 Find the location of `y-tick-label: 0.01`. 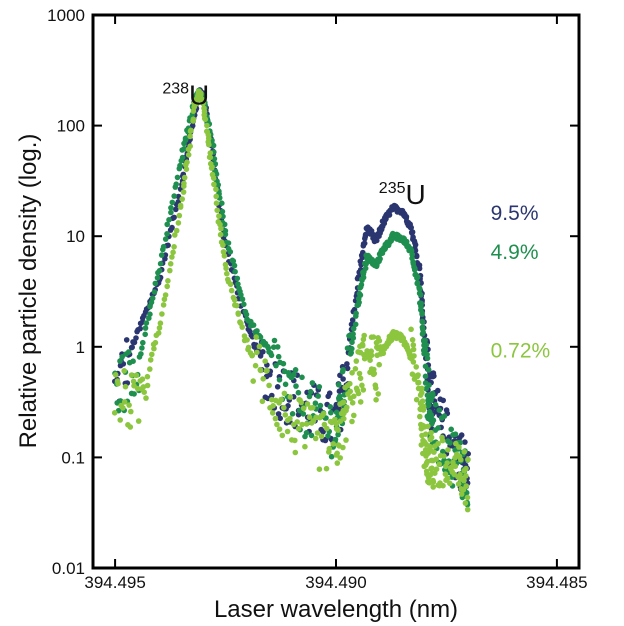

y-tick-label: 0.01 is located at coordinates (68, 568).